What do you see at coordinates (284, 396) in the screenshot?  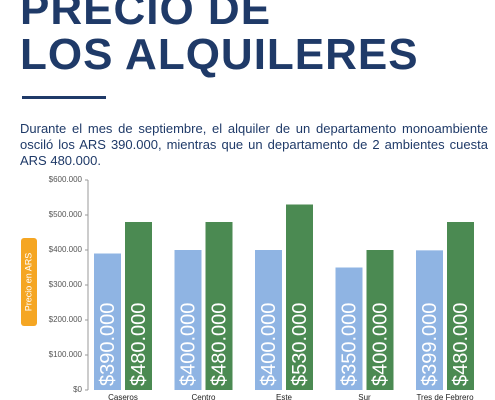 I see `x-tick-label: Este` at bounding box center [284, 396].